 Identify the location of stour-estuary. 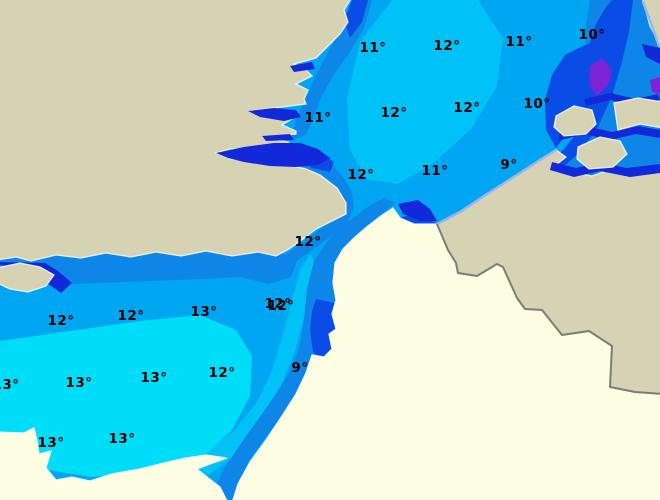
(302, 67).